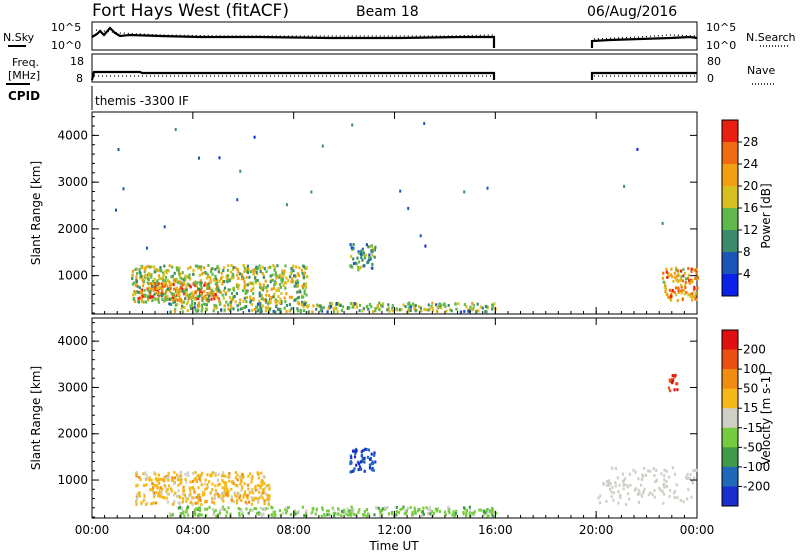 This screenshot has height=558, width=800. Describe the element at coordinates (753, 447) in the screenshot. I see `colorbar-tick-label: -50` at that location.